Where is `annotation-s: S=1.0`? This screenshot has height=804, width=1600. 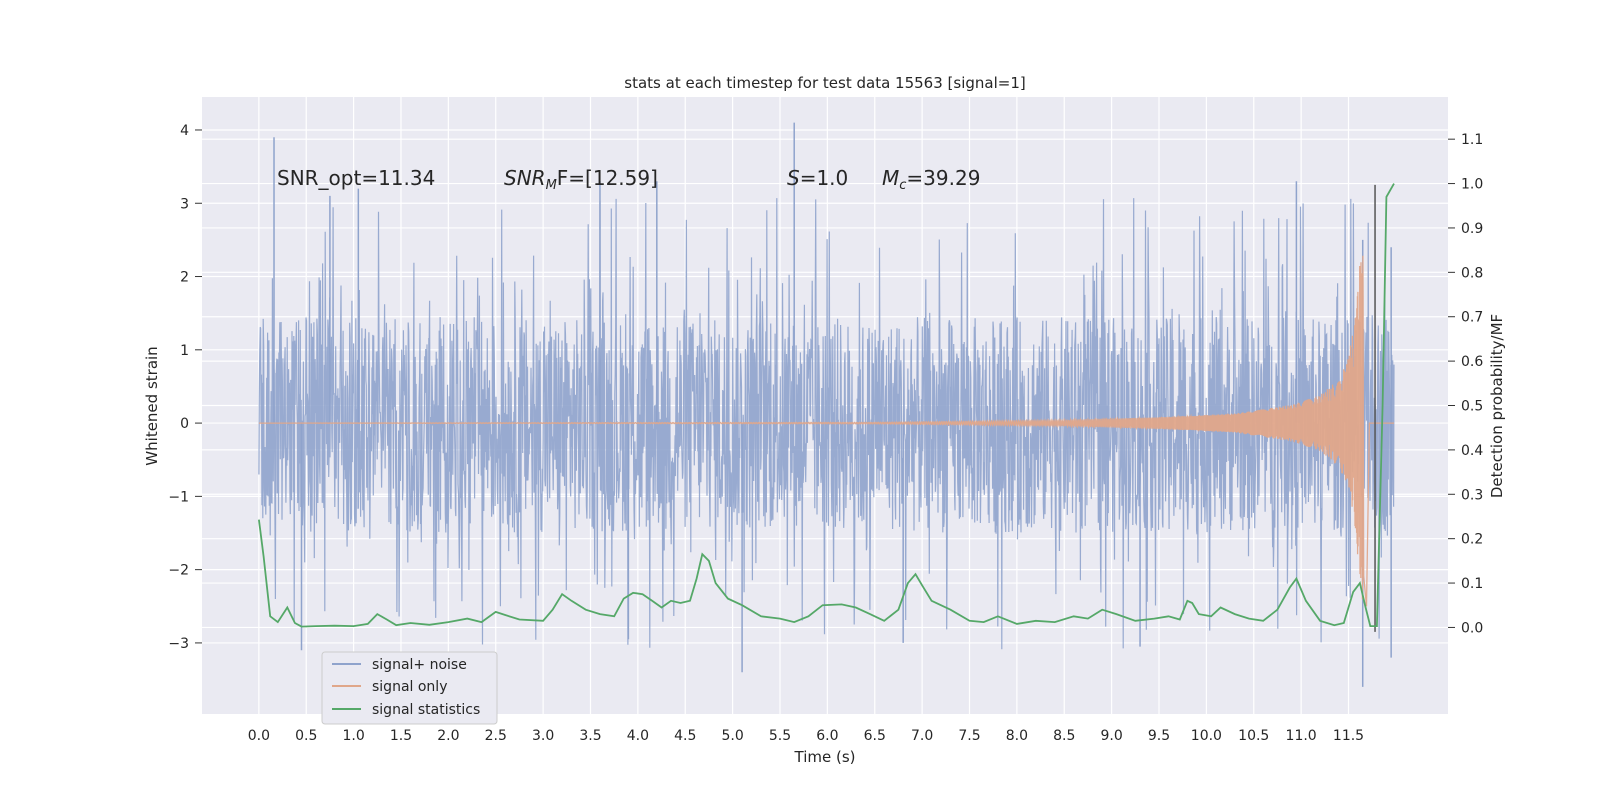 annotation-s: S=1.0 is located at coordinates (817, 178).